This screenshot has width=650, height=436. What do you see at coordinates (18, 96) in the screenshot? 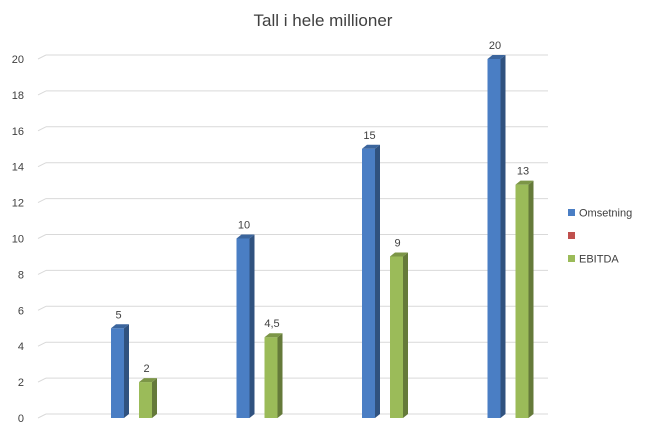
I see `y-tick-label: 18` at bounding box center [18, 96].